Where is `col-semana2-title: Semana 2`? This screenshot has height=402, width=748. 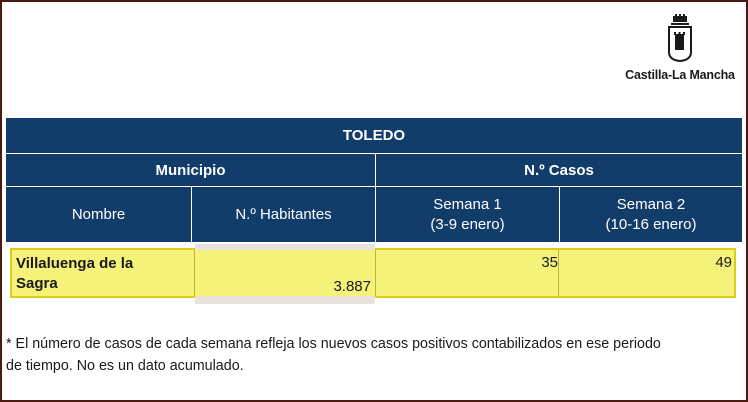
col-semana2-title: Semana 2 is located at coordinates (651, 204).